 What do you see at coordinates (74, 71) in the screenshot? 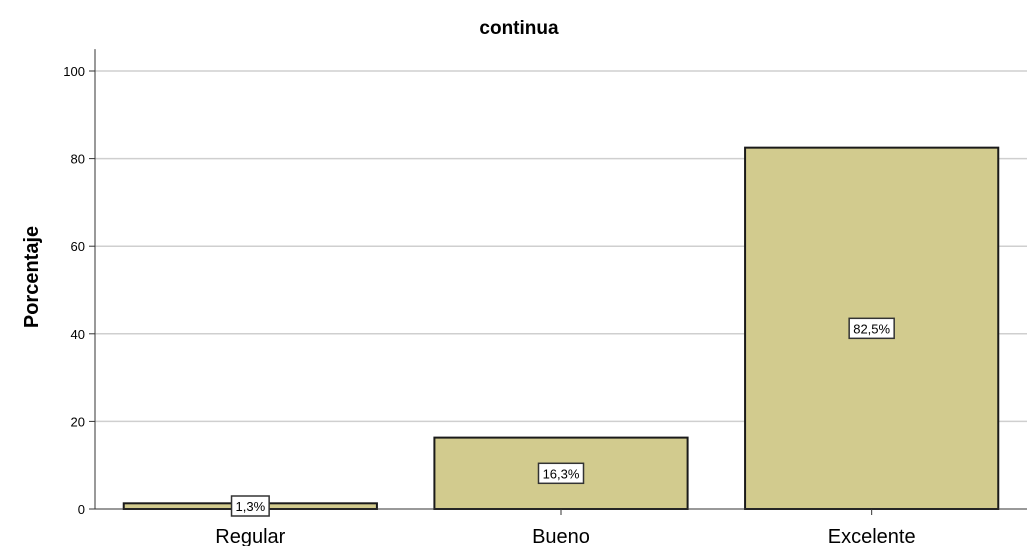
I see `y-tick-label: 100` at bounding box center [74, 71].